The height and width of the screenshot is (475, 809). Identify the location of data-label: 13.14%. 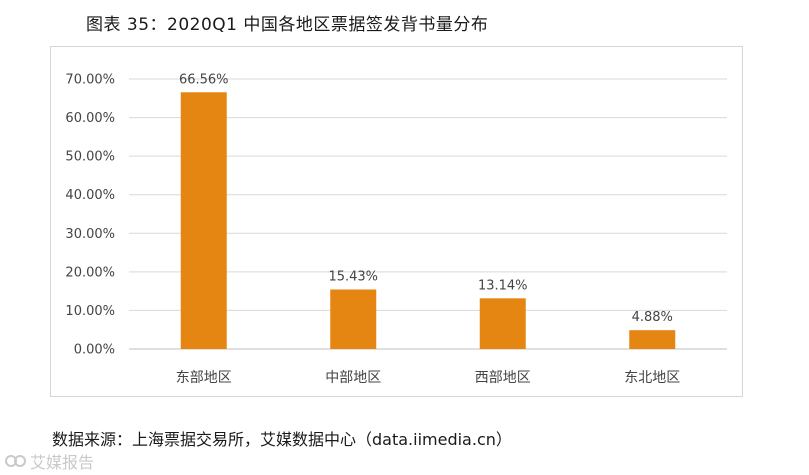
(503, 285).